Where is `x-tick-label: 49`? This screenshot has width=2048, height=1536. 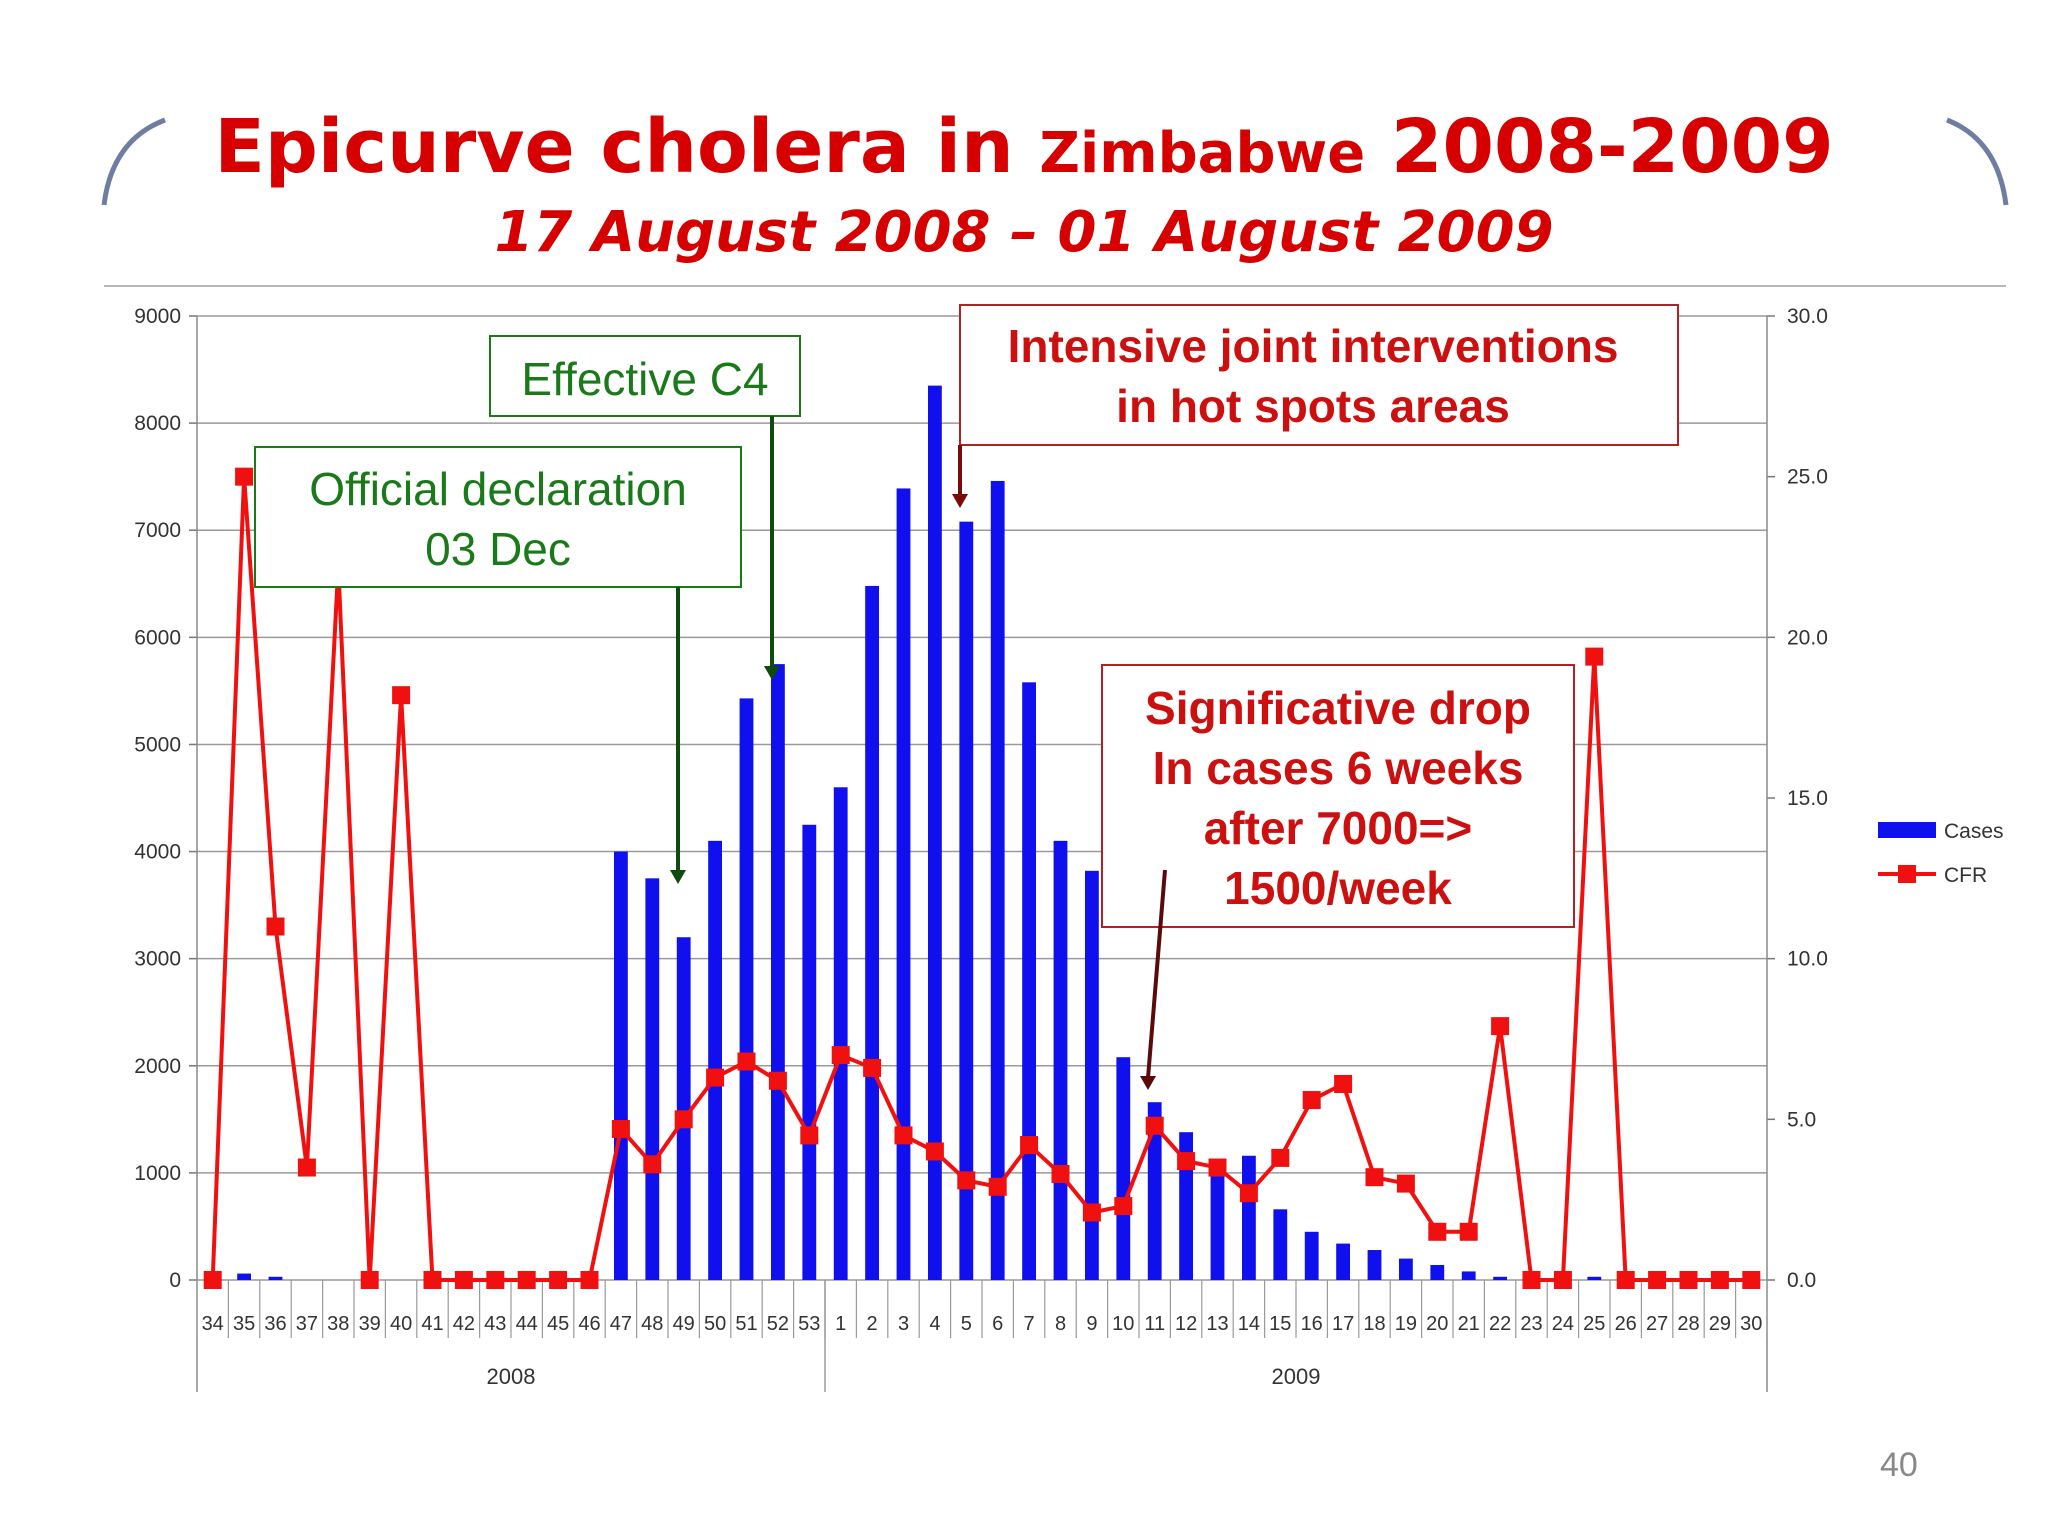
x-tick-label: 49 is located at coordinates (684, 1324).